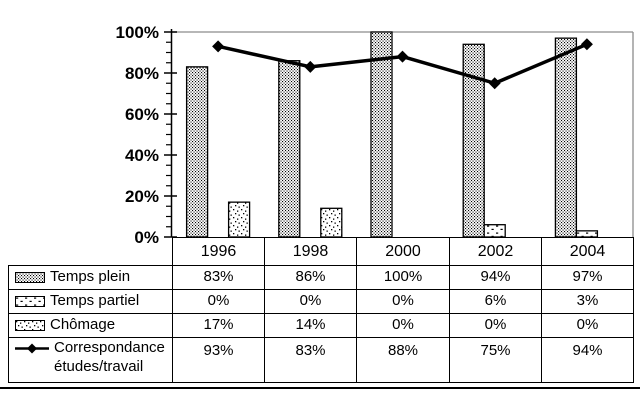  Describe the element at coordinates (142, 155) in the screenshot. I see `y-axis-label: 40%` at that location.